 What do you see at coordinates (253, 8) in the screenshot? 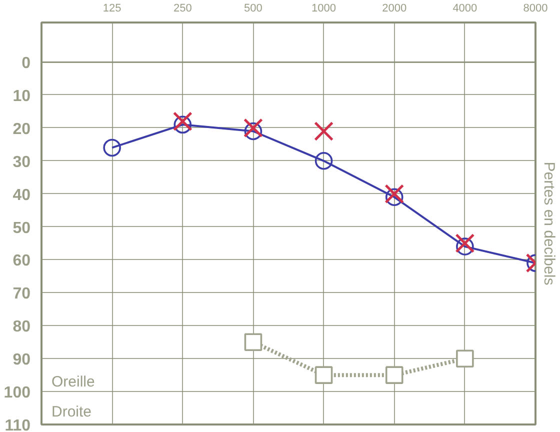
I see `x-tick-label: 500` at bounding box center [253, 8].